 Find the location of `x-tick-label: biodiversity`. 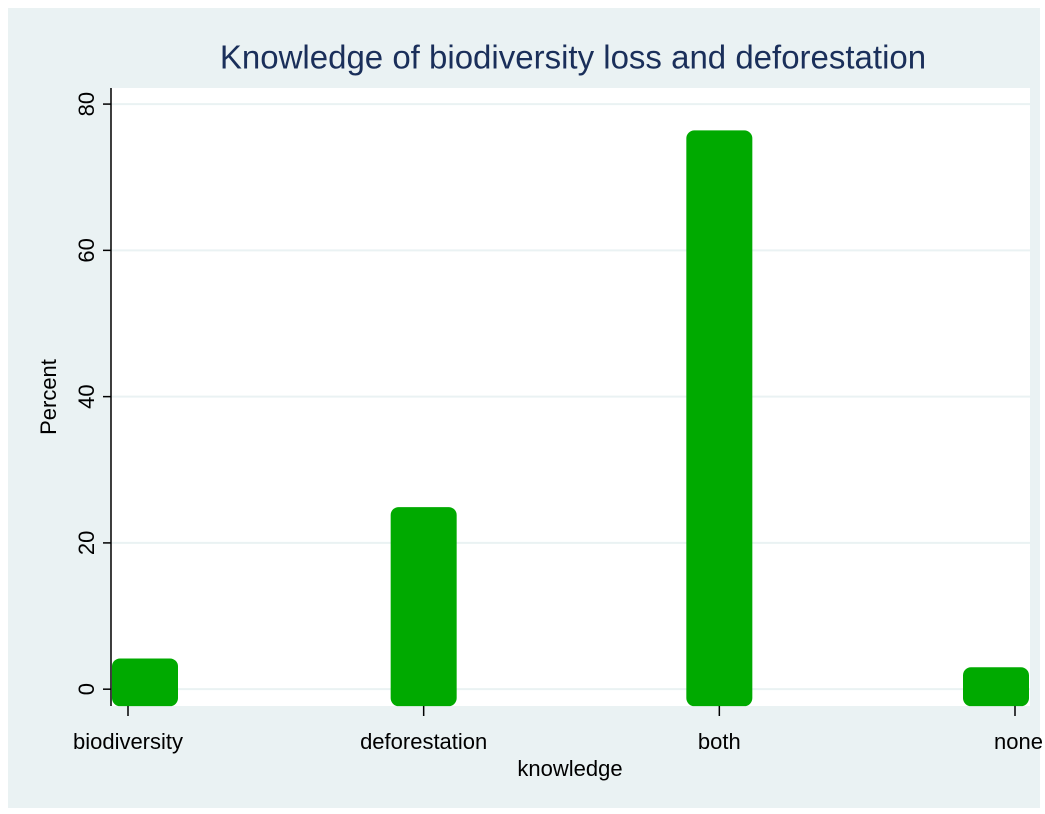

x-tick-label: biodiversity is located at coordinates (128, 741).